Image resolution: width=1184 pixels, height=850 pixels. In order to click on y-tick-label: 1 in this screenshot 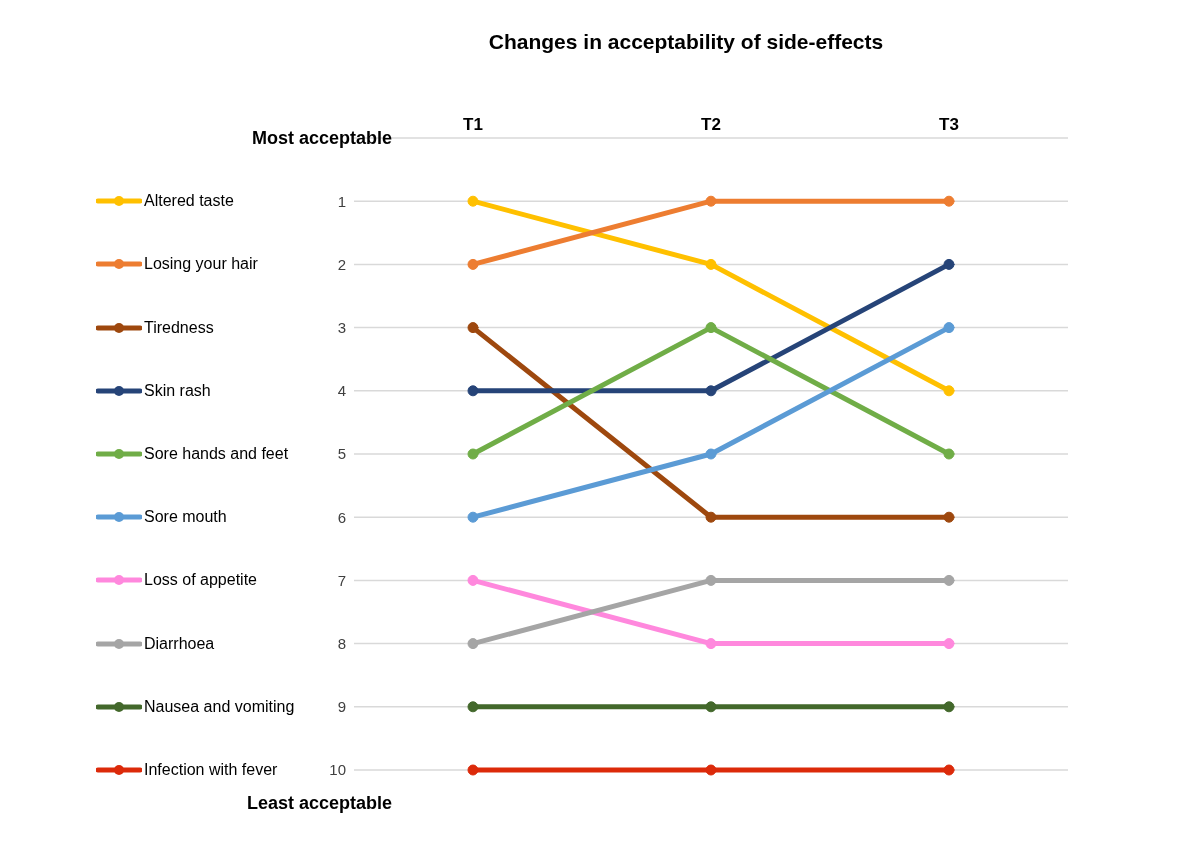, I will do `click(341, 201)`.